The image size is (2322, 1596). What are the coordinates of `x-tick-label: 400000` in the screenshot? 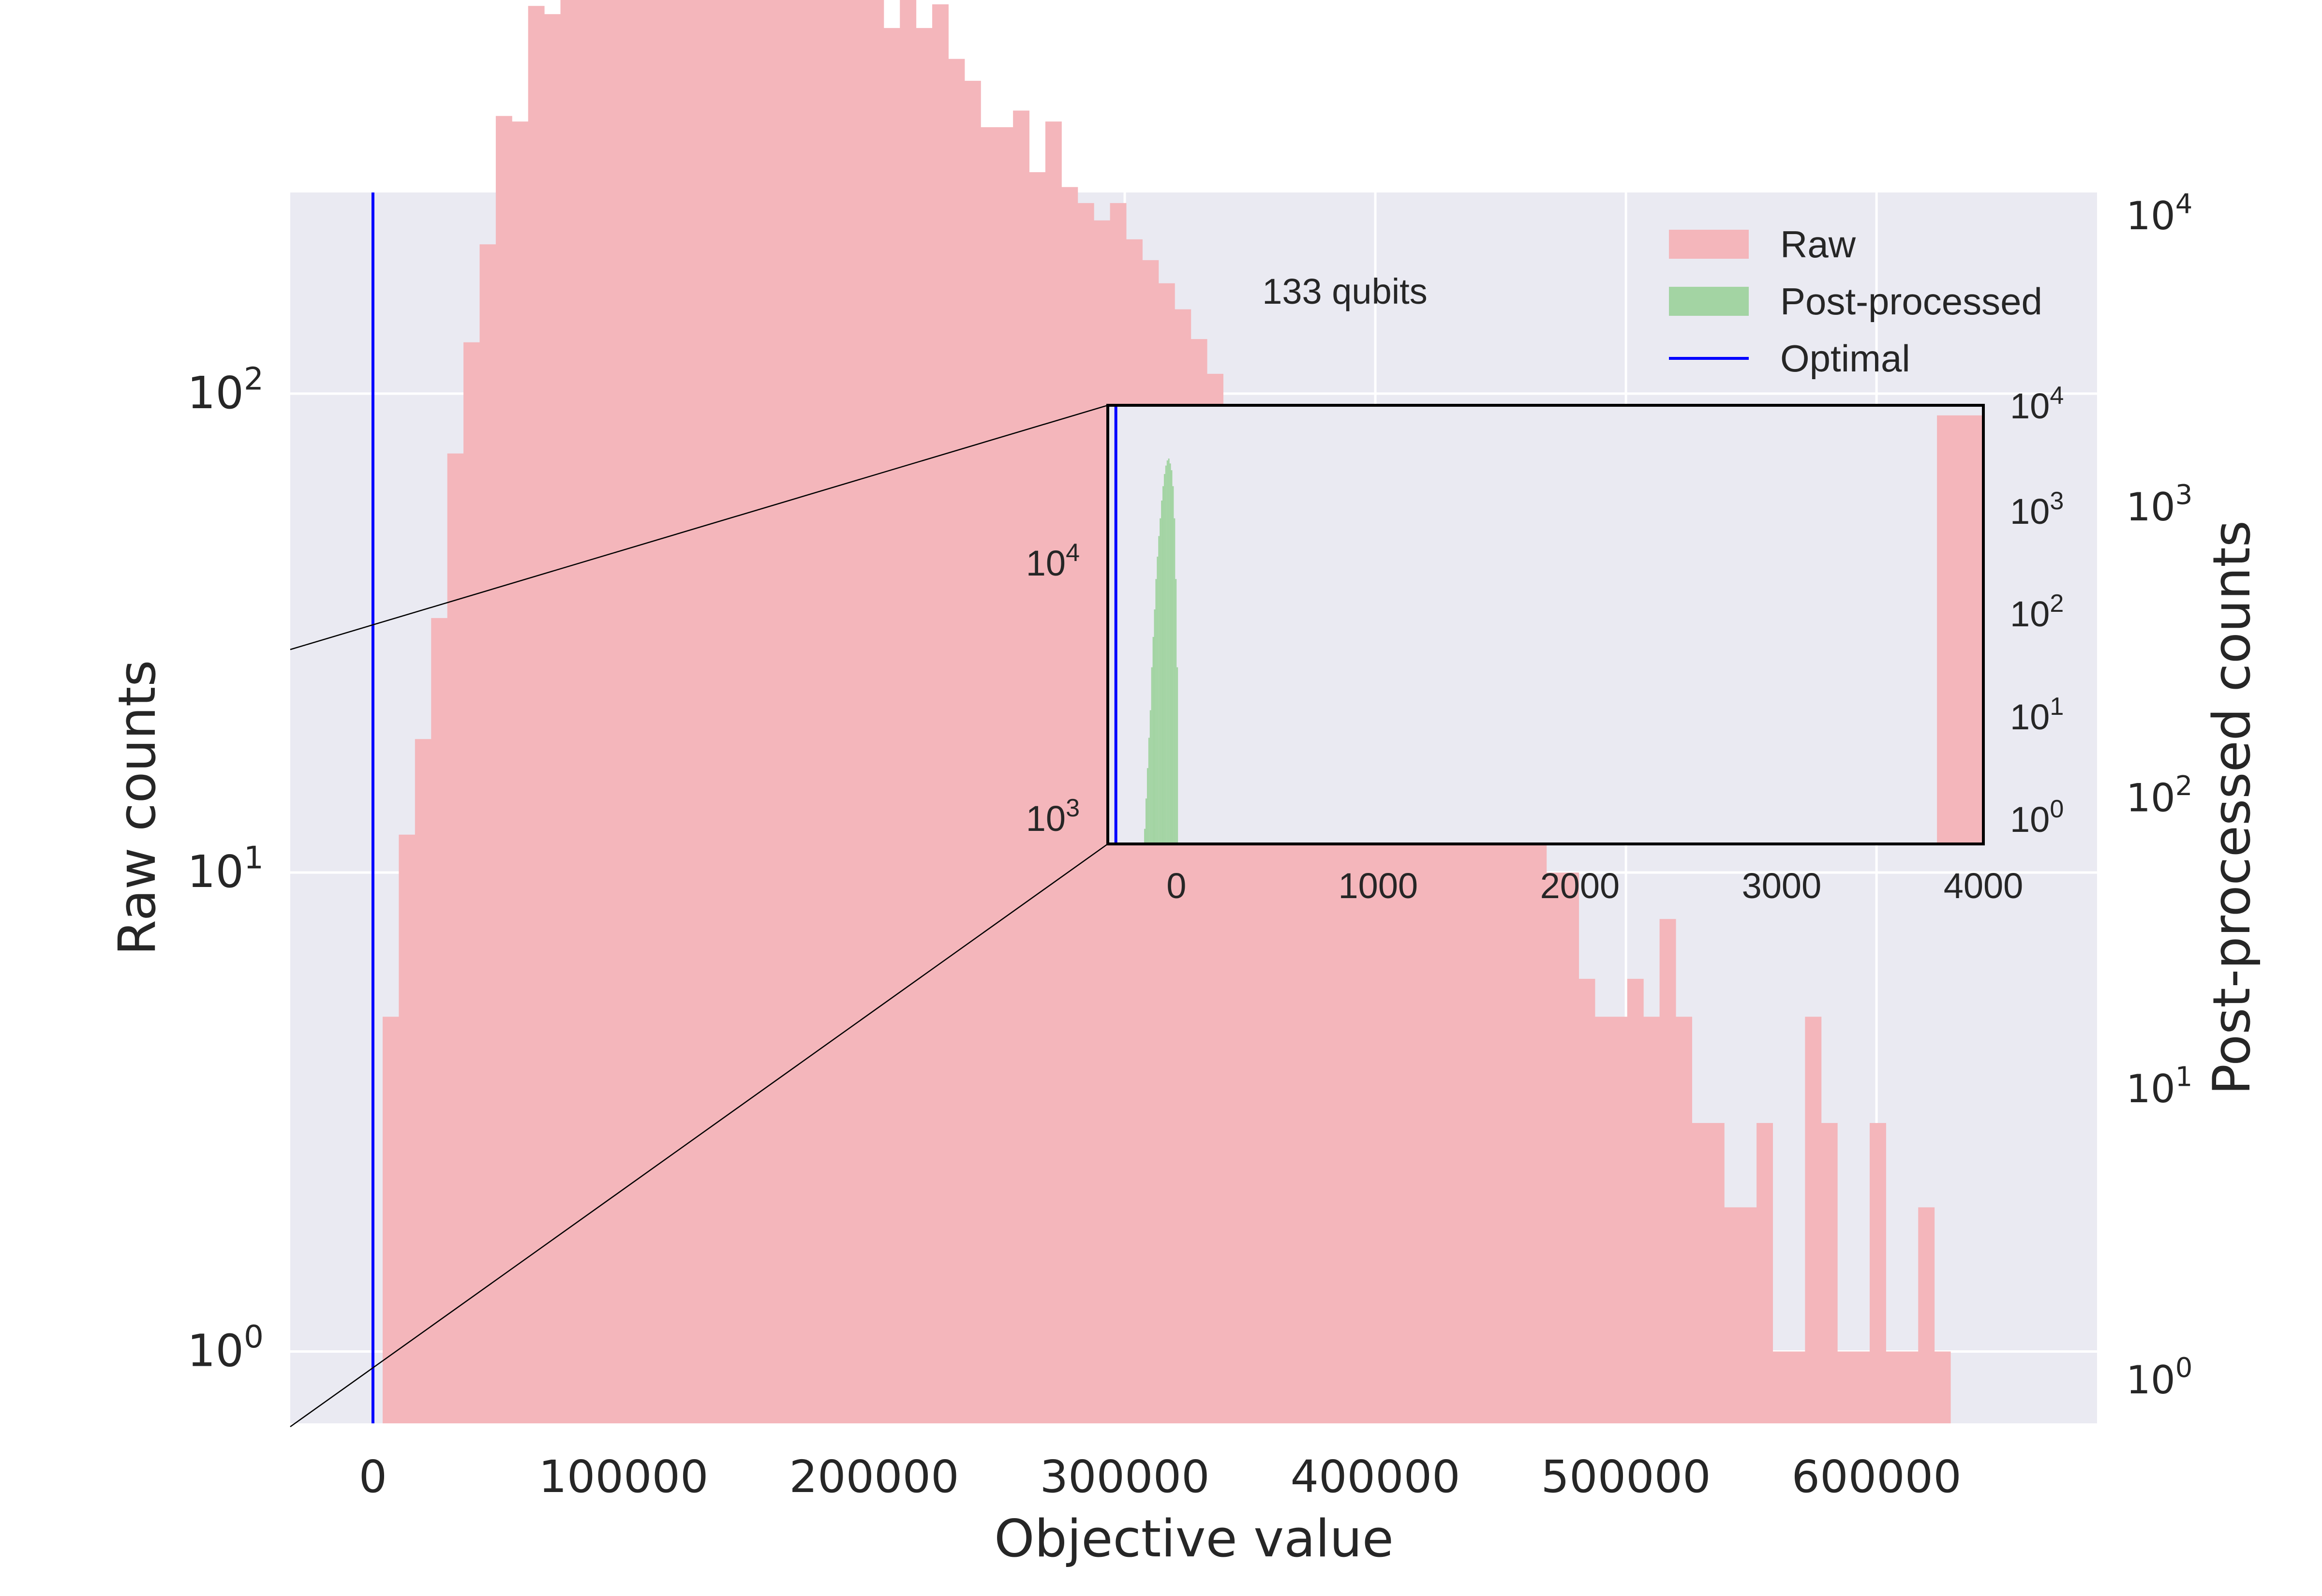 It's located at (1375, 1477).